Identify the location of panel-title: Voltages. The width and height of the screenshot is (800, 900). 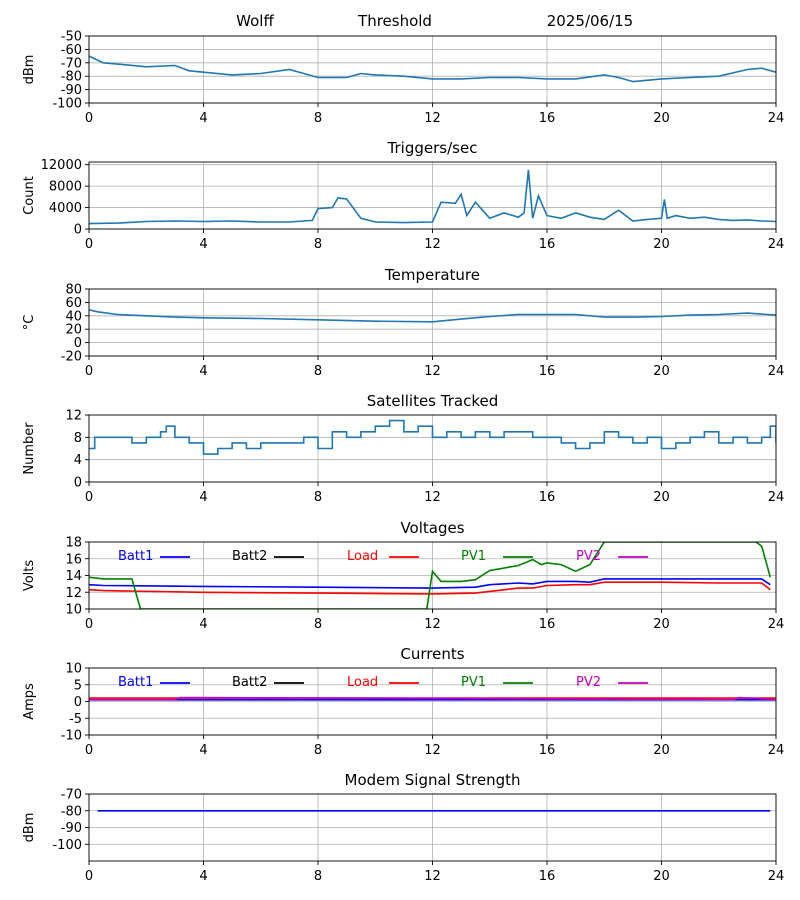
(432, 528).